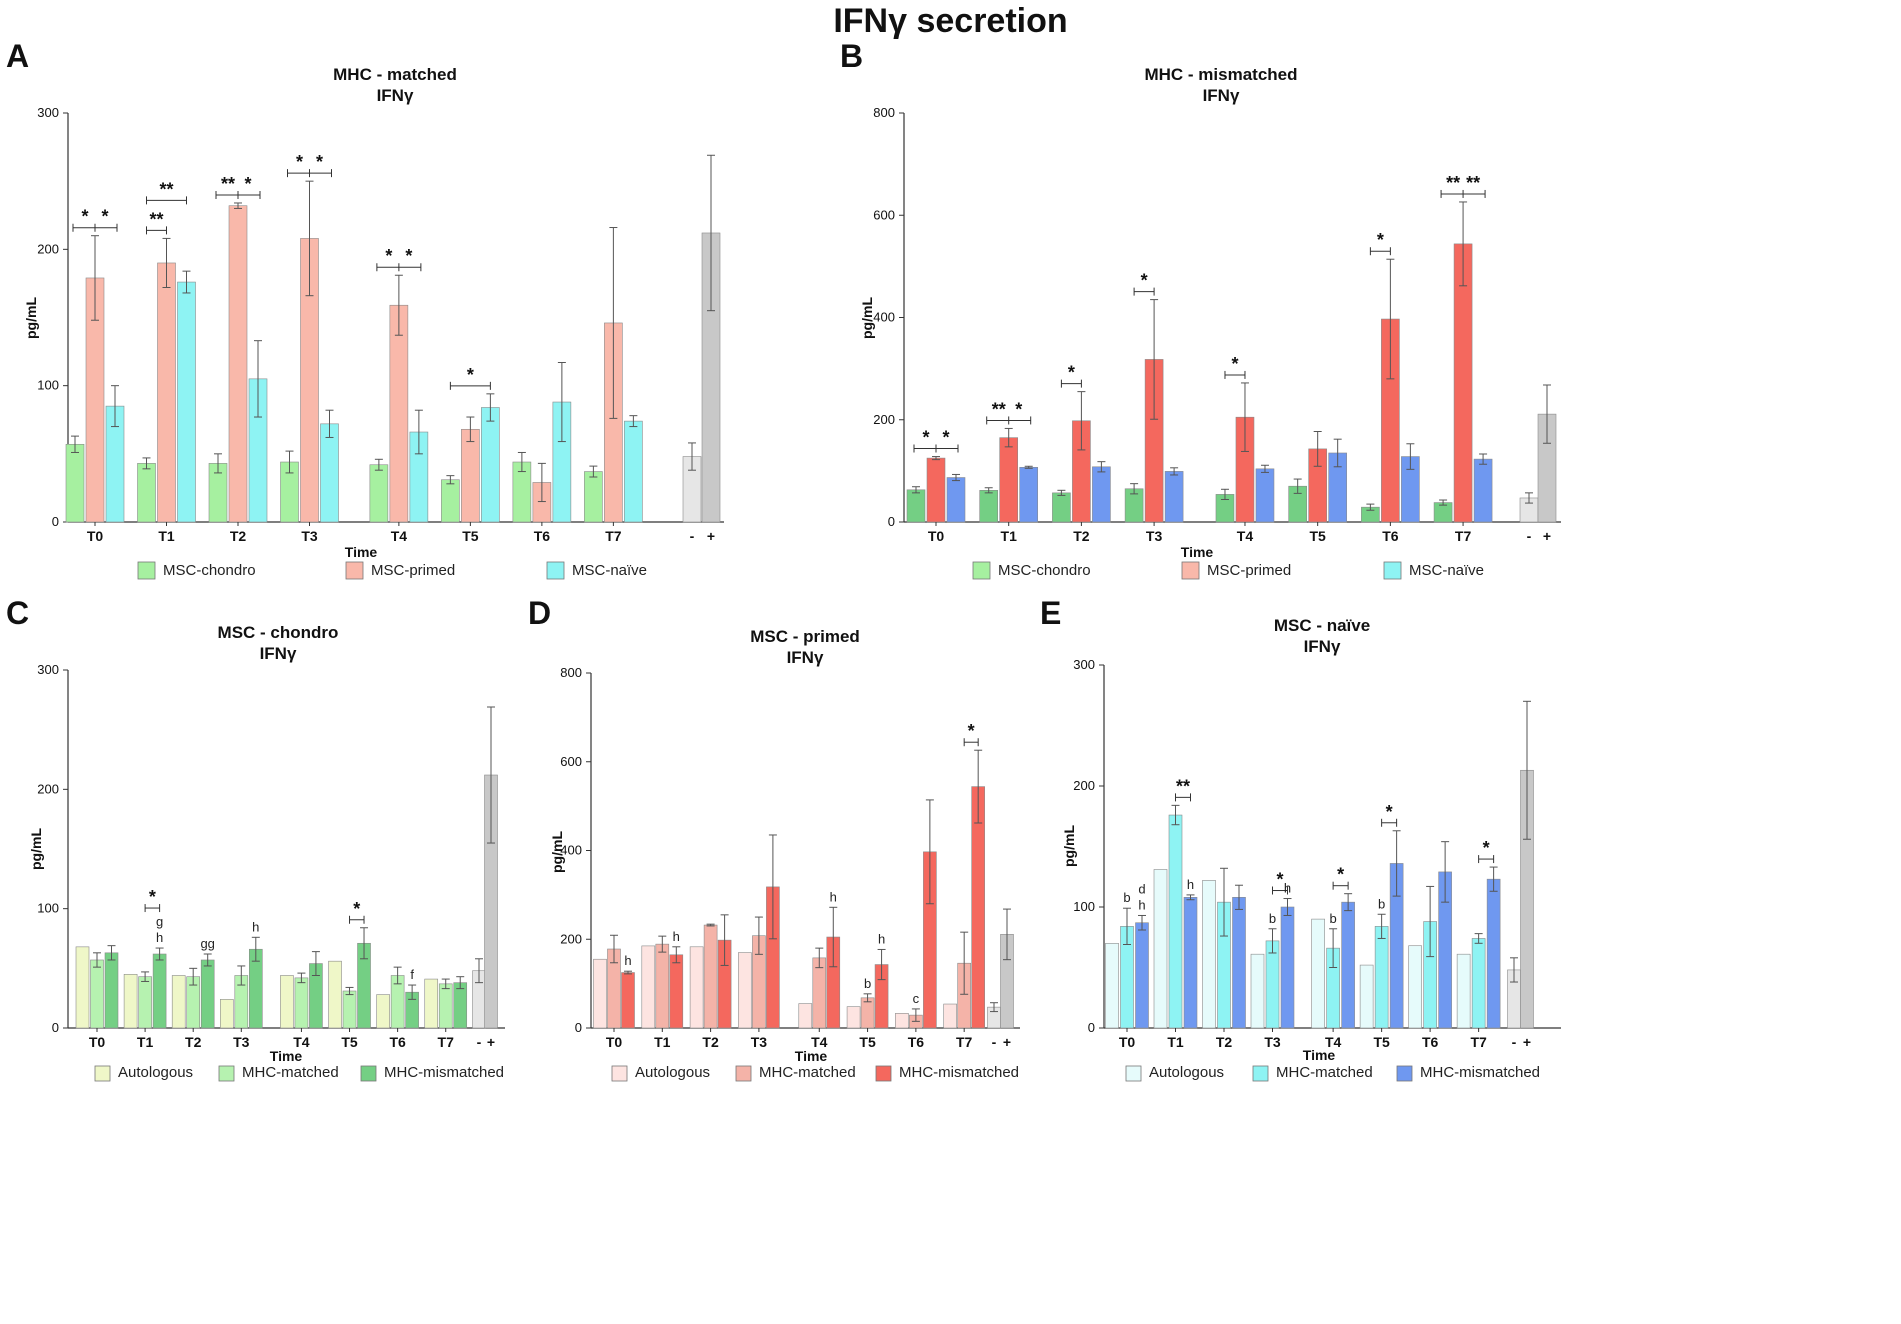 The width and height of the screenshot is (1901, 1324). I want to click on sig-label: **, so click(228, 184).